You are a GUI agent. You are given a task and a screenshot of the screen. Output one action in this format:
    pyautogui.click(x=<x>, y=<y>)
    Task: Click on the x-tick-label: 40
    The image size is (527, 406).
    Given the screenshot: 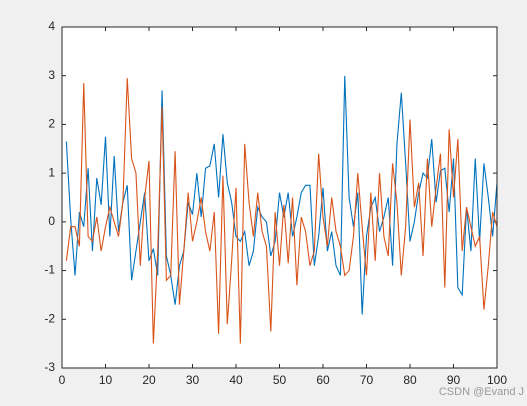 What is the action you would take?
    pyautogui.click(x=236, y=380)
    